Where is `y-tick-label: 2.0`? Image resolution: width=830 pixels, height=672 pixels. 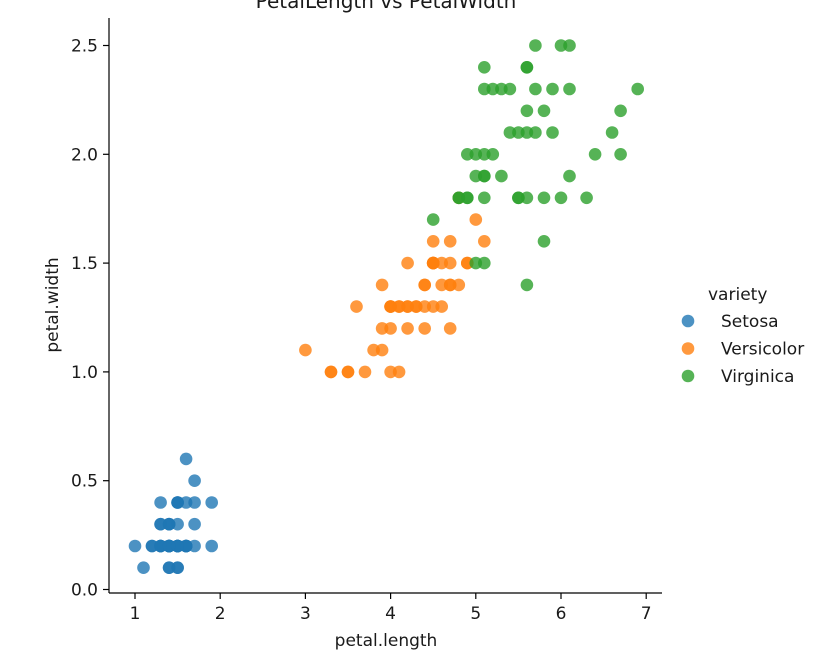
y-tick-label: 2.0 is located at coordinates (84, 155).